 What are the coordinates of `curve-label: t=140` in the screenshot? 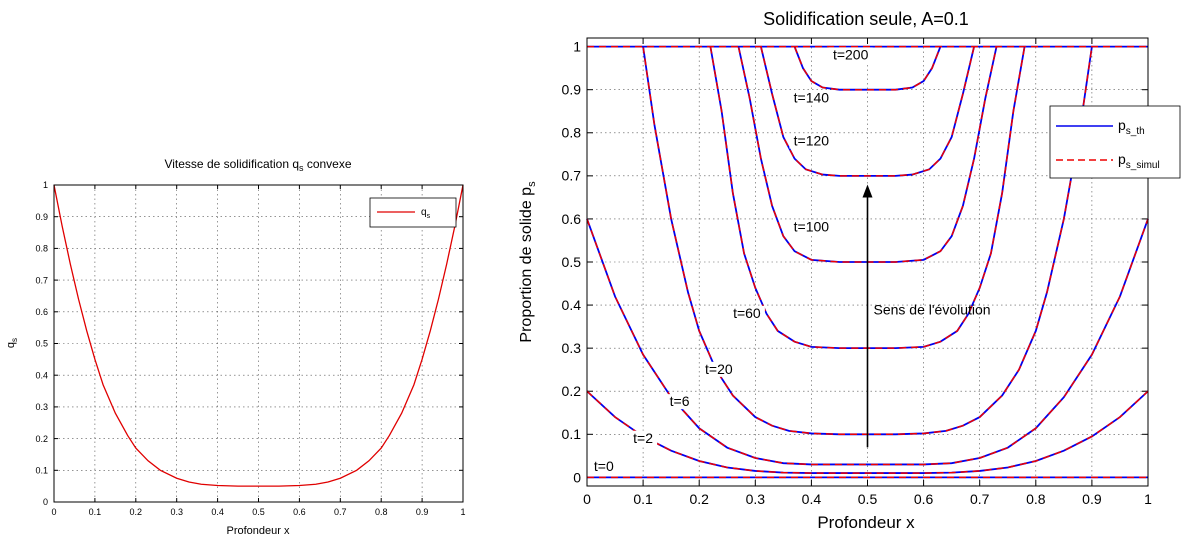 It's located at (812, 97).